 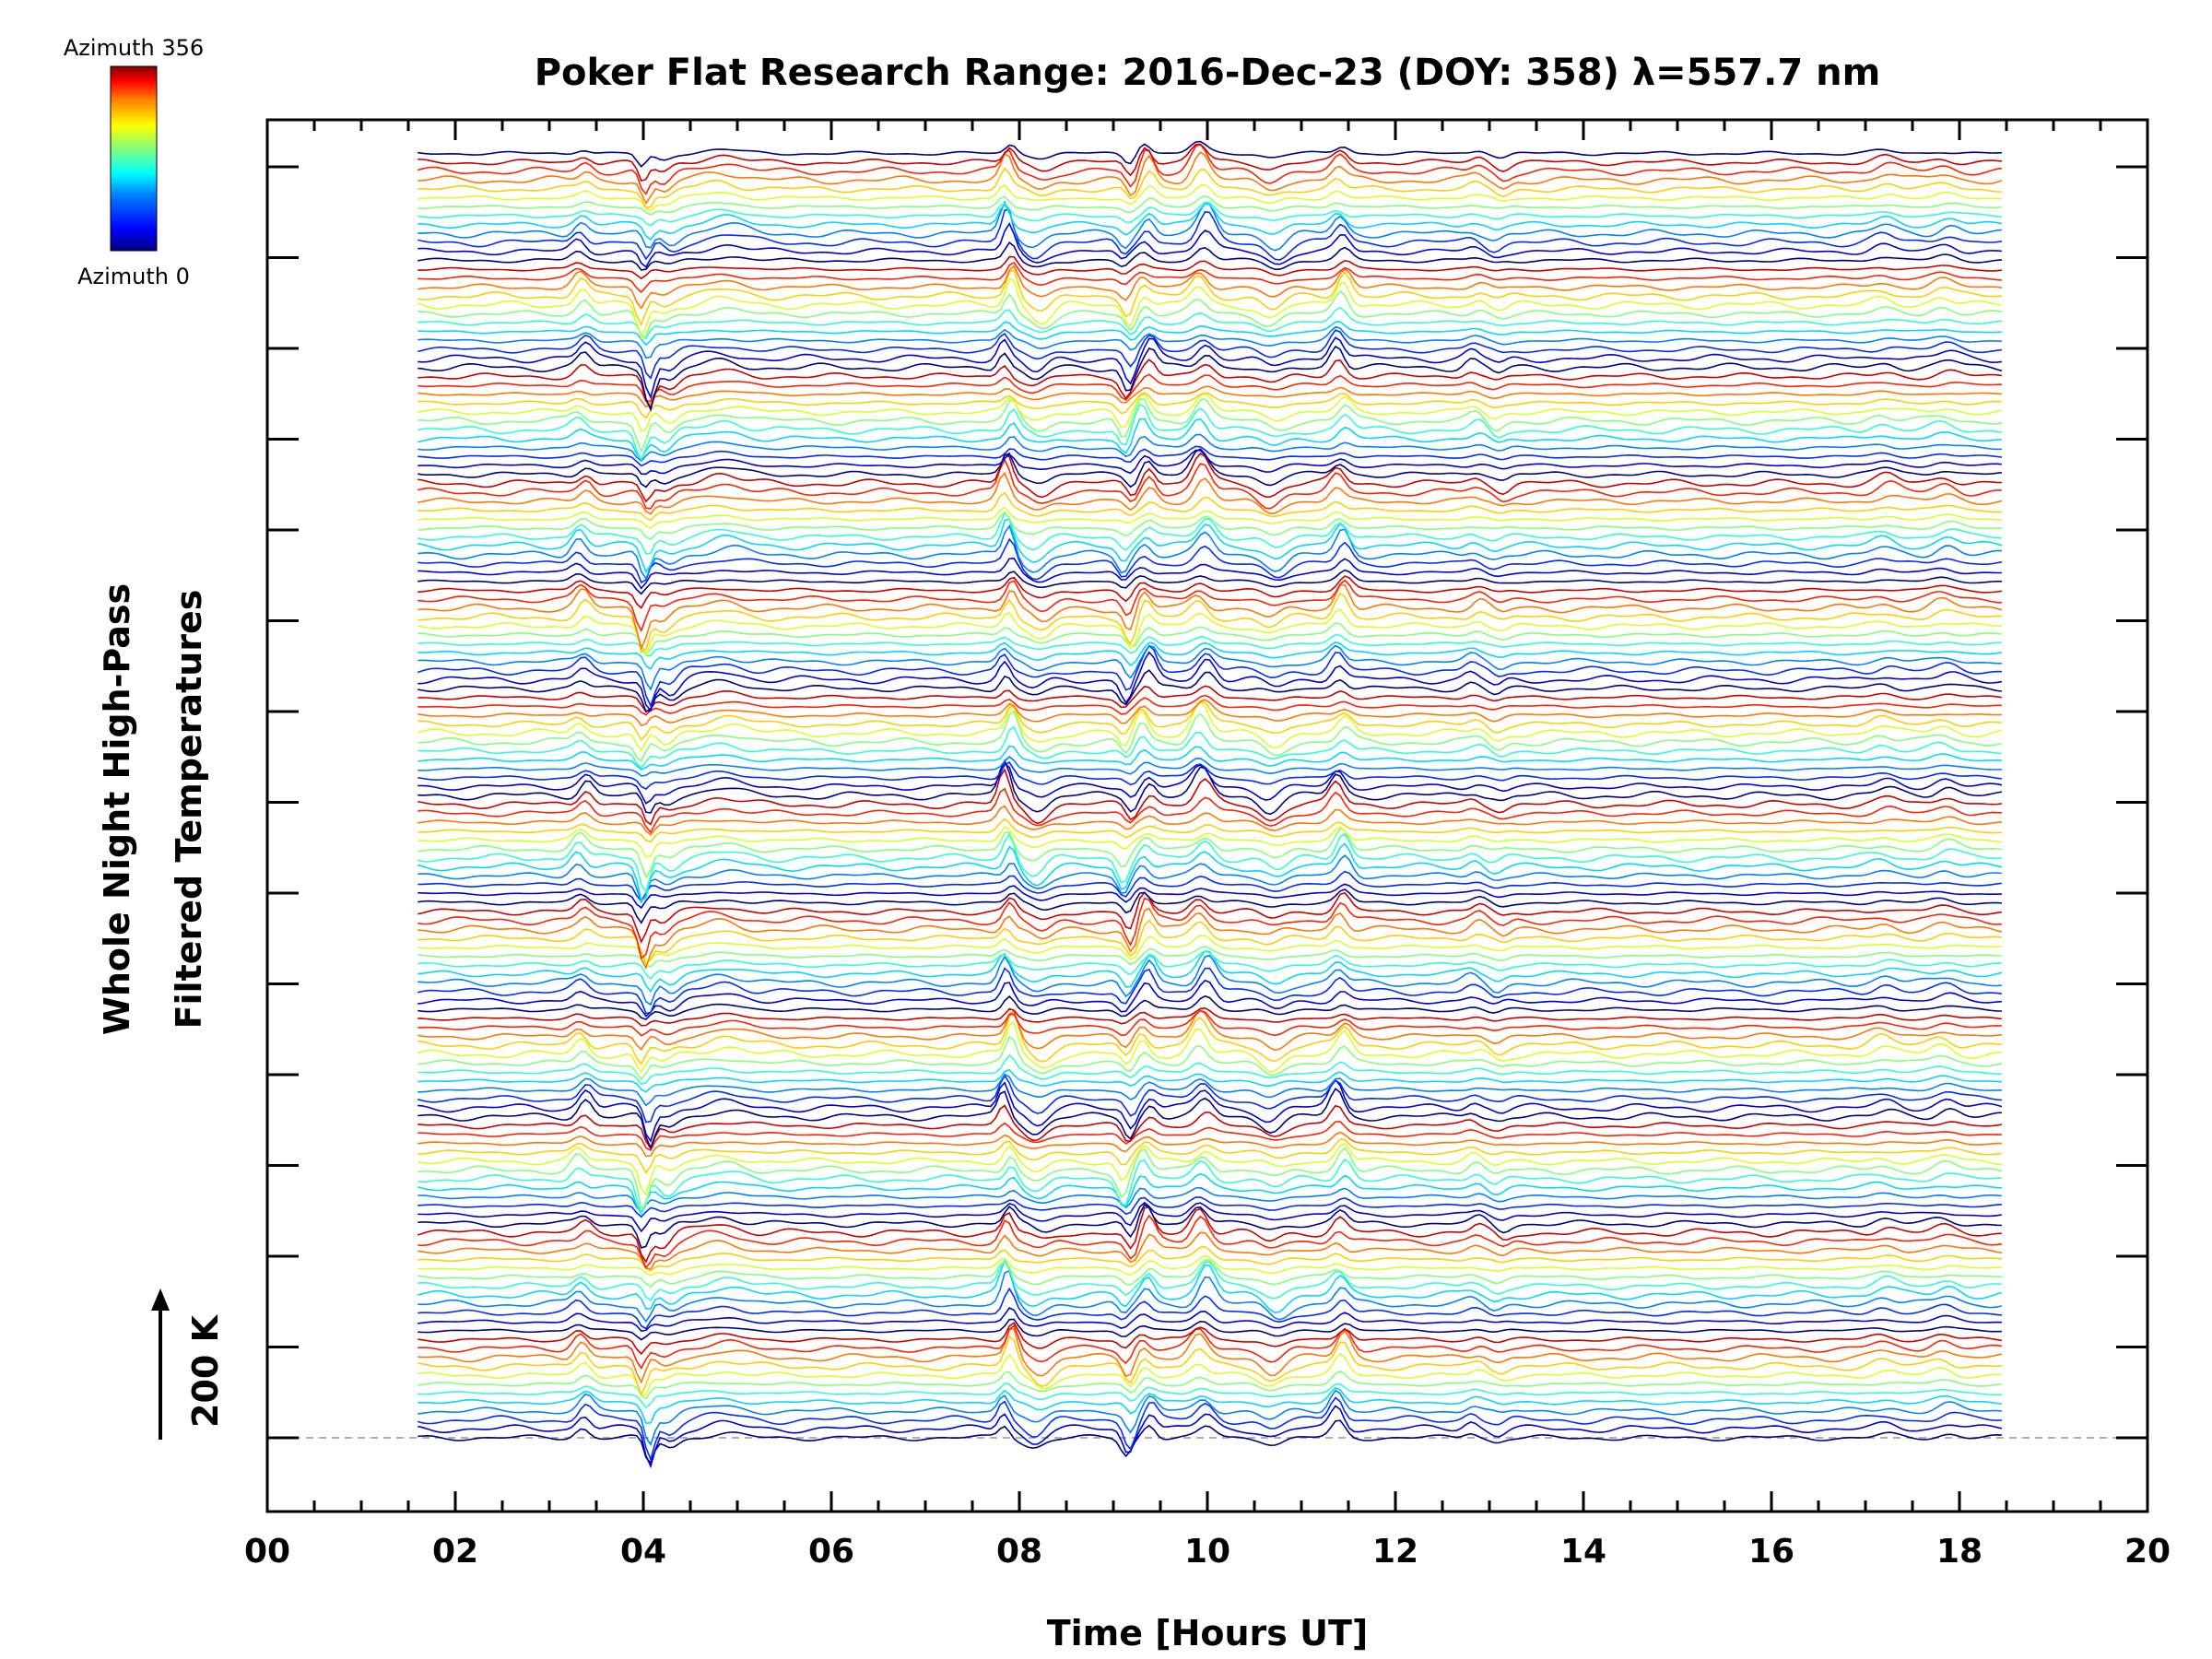 What do you see at coordinates (831, 1552) in the screenshot?
I see `x-tick-label: 06` at bounding box center [831, 1552].